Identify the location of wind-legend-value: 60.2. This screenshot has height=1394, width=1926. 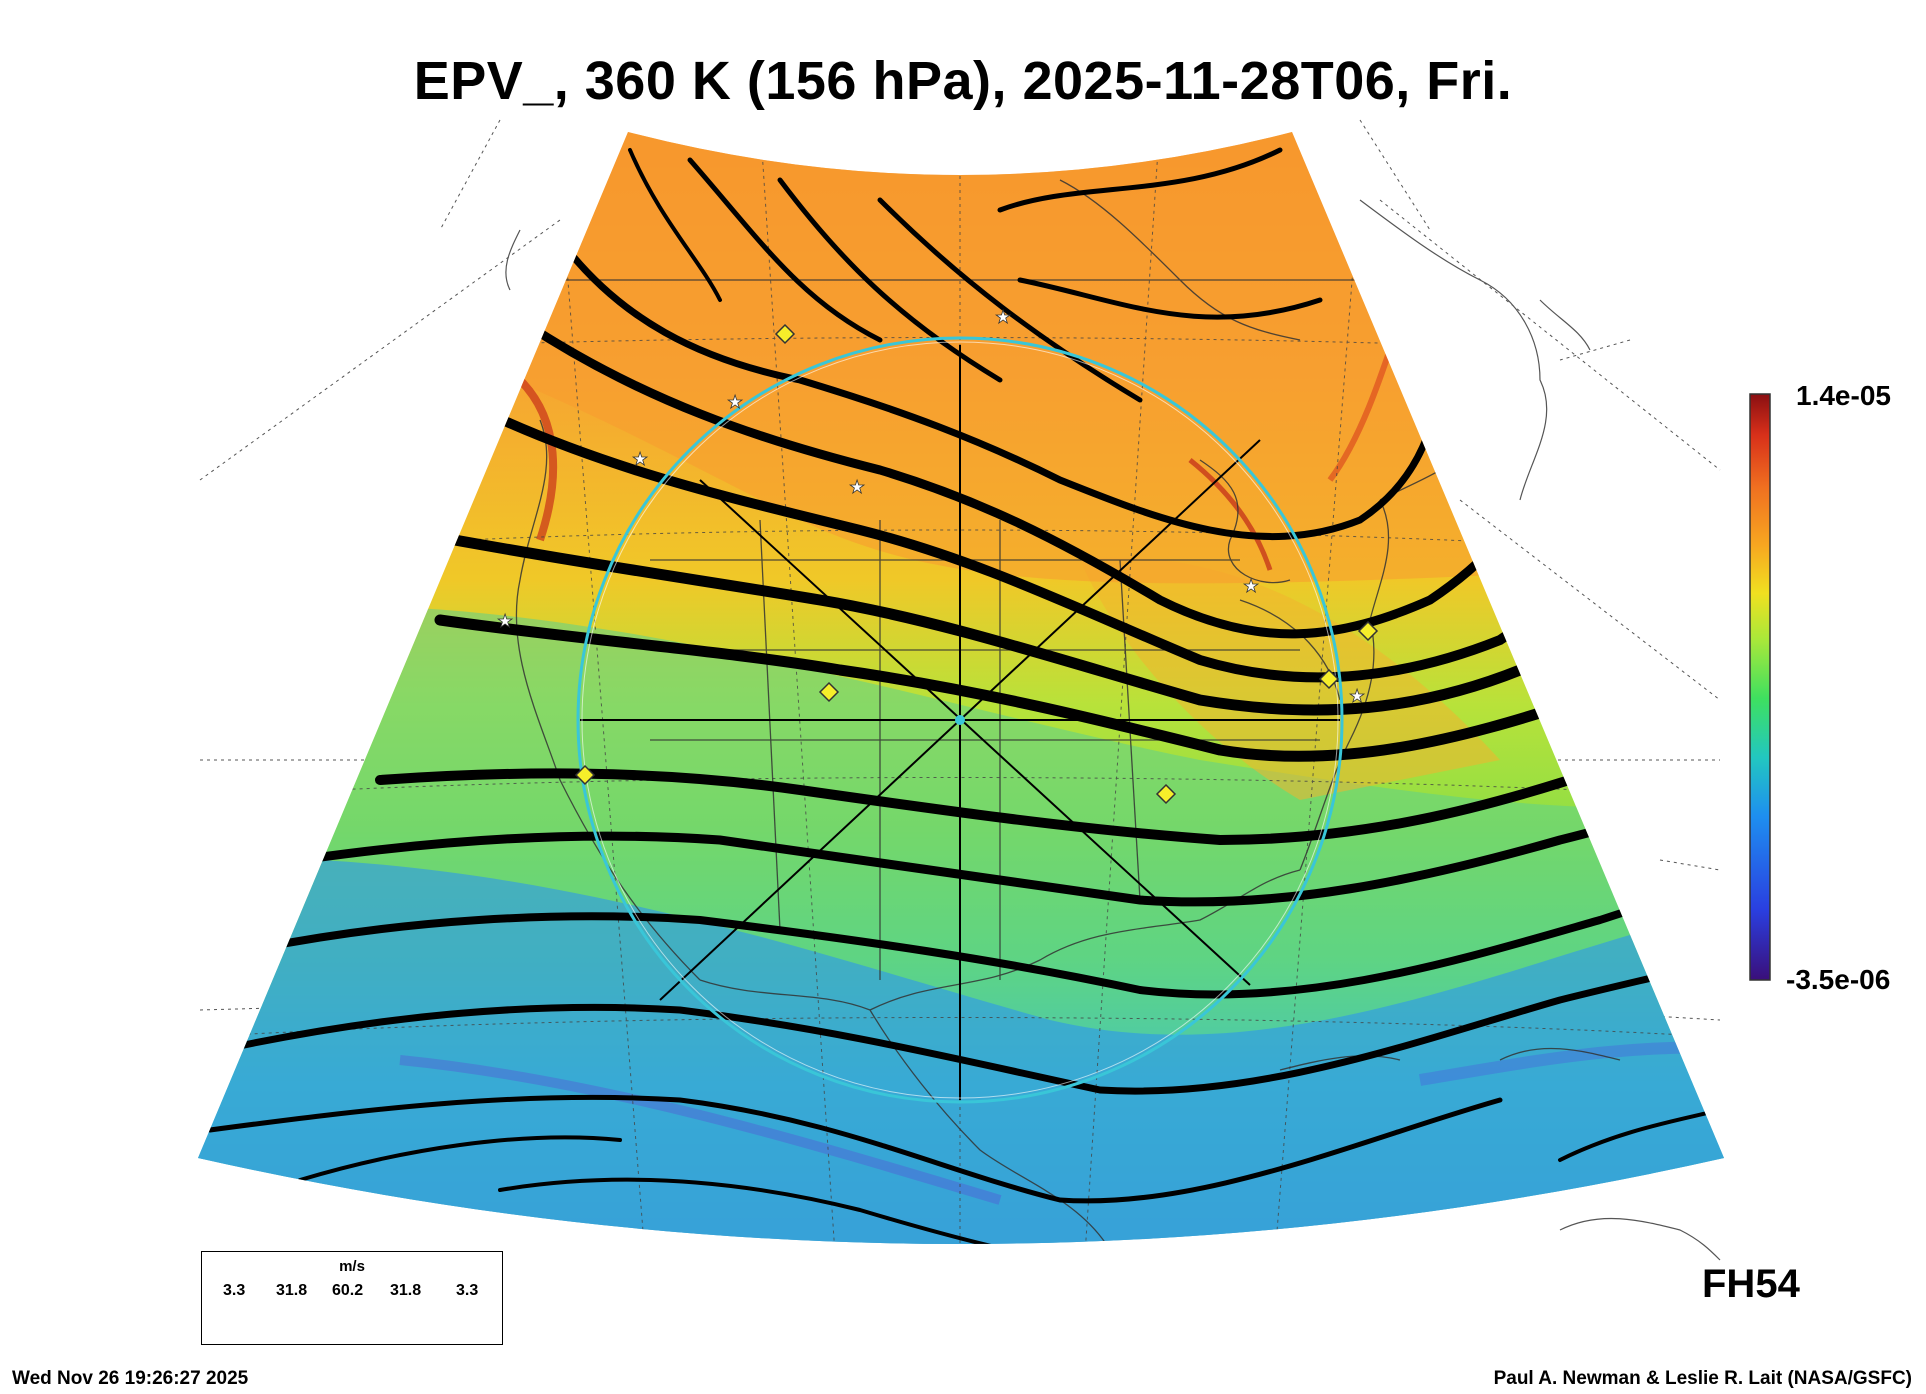
(348, 1290).